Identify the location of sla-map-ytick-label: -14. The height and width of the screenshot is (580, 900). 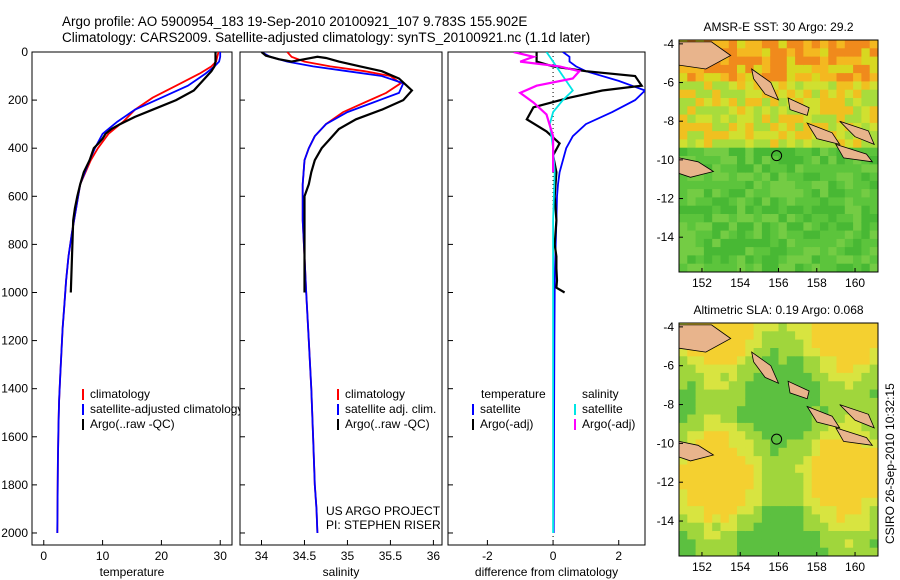
(666, 521).